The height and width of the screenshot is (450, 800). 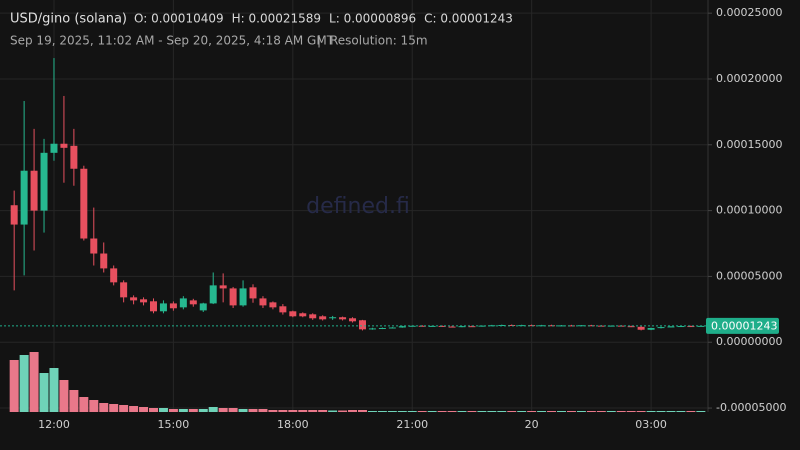 What do you see at coordinates (276, 19) in the screenshot?
I see `ohlc-value: H: 0.00021589` at bounding box center [276, 19].